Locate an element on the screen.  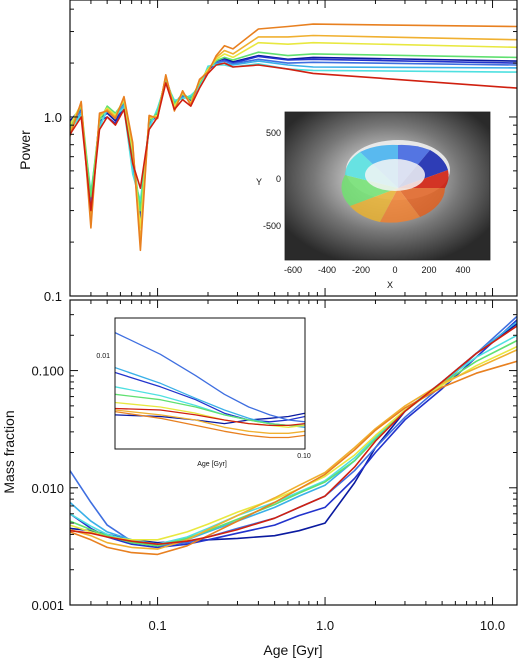
map-xtick-0: -600 is located at coordinates (293, 270).